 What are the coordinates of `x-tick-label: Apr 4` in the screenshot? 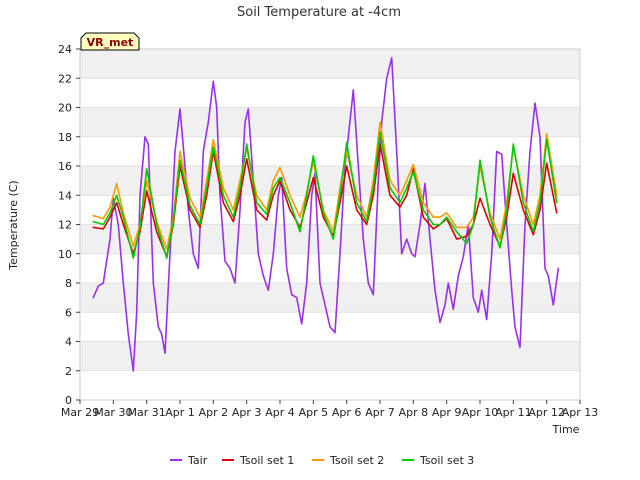 It's located at (280, 412).